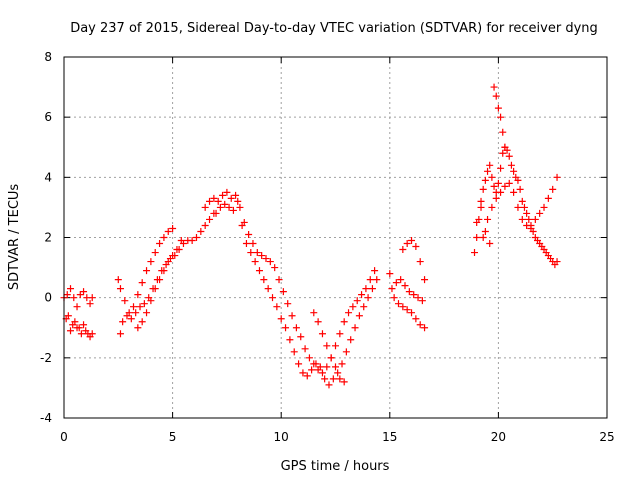 This screenshot has height=485, width=640. What do you see at coordinates (606, 437) in the screenshot?
I see `x-tick-label: 25` at bounding box center [606, 437].